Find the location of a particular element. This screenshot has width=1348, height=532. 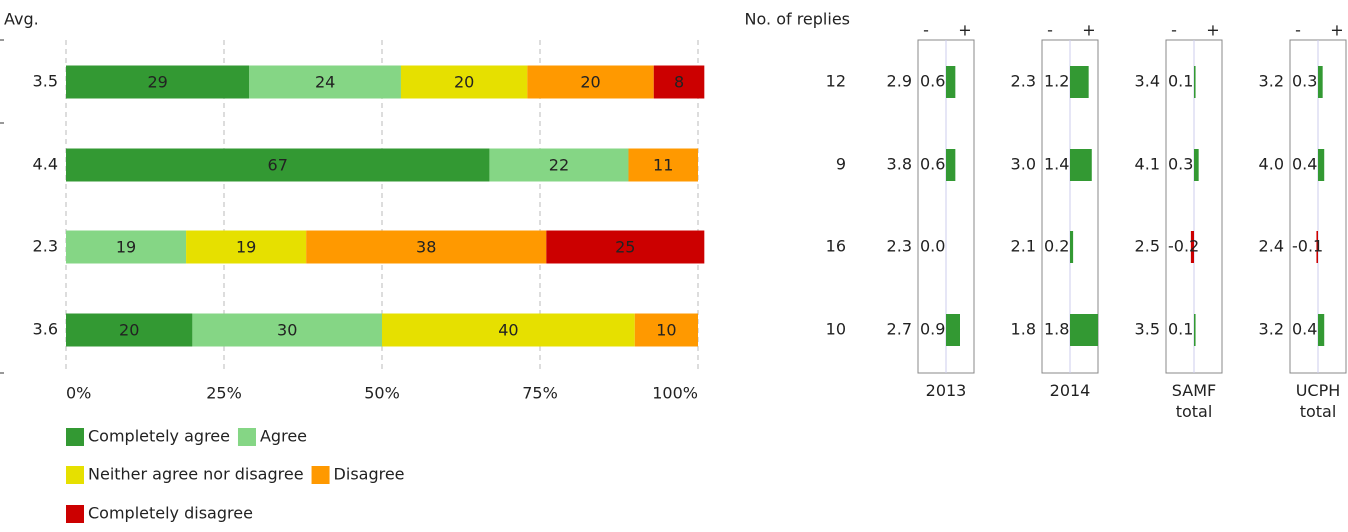

diff-label: -0.2 is located at coordinates (1183, 246).